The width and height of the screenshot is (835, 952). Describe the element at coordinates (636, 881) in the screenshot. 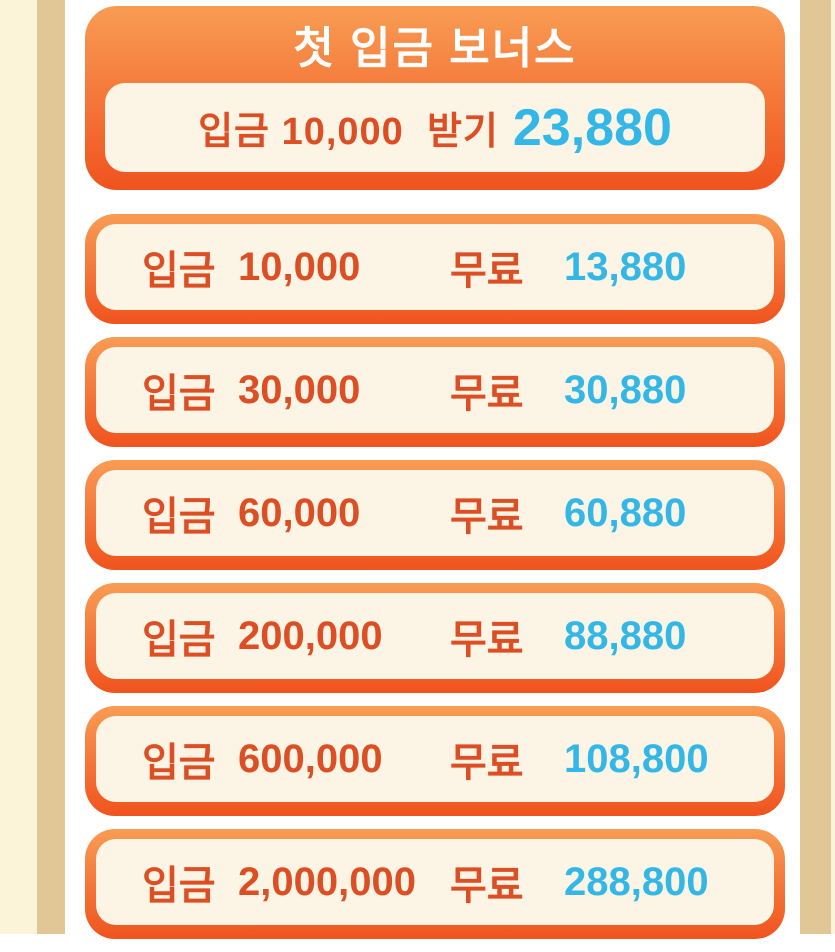

I see `bonus-value: 288,800` at that location.